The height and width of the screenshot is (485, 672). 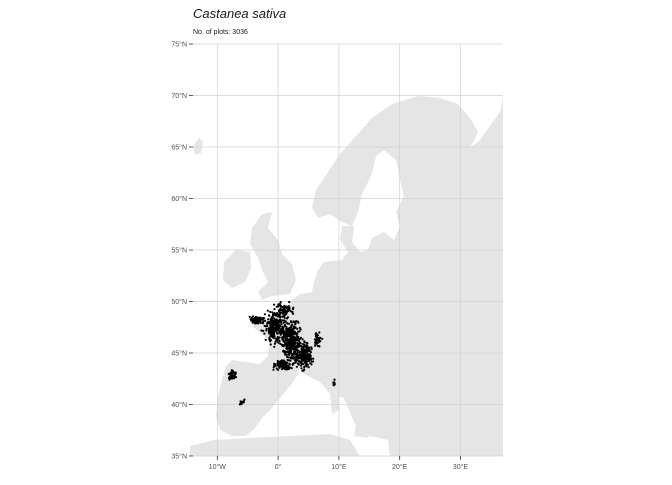 I want to click on land-great-britain, so click(x=273, y=256).